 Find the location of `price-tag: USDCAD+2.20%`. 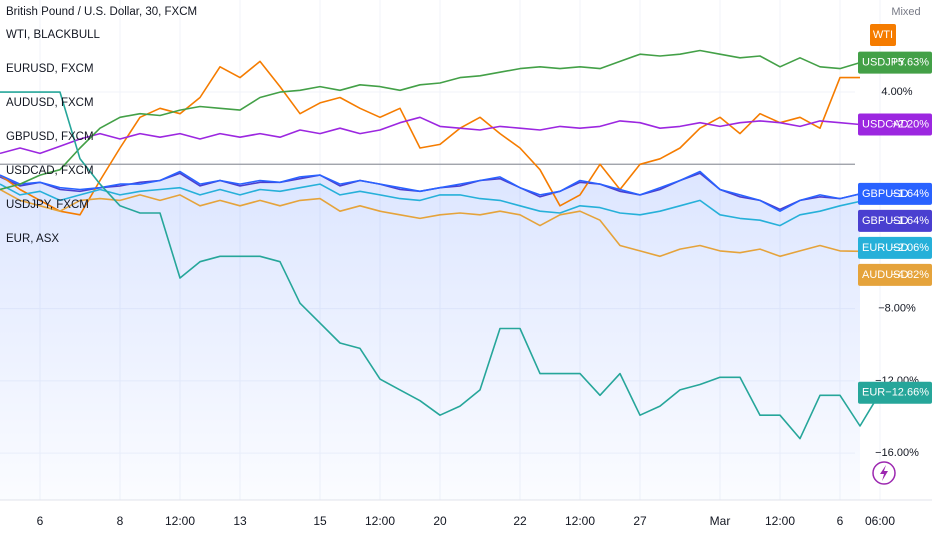

price-tag: USDCAD+2.20% is located at coordinates (895, 124).